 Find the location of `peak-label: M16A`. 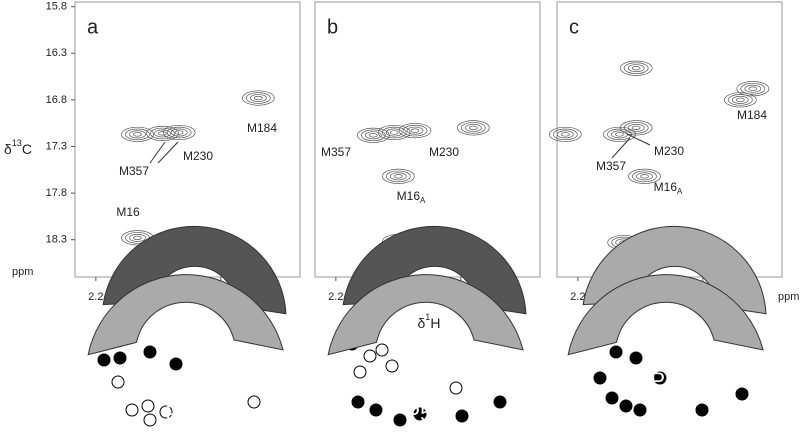

peak-label: M16A is located at coordinates (411, 197).